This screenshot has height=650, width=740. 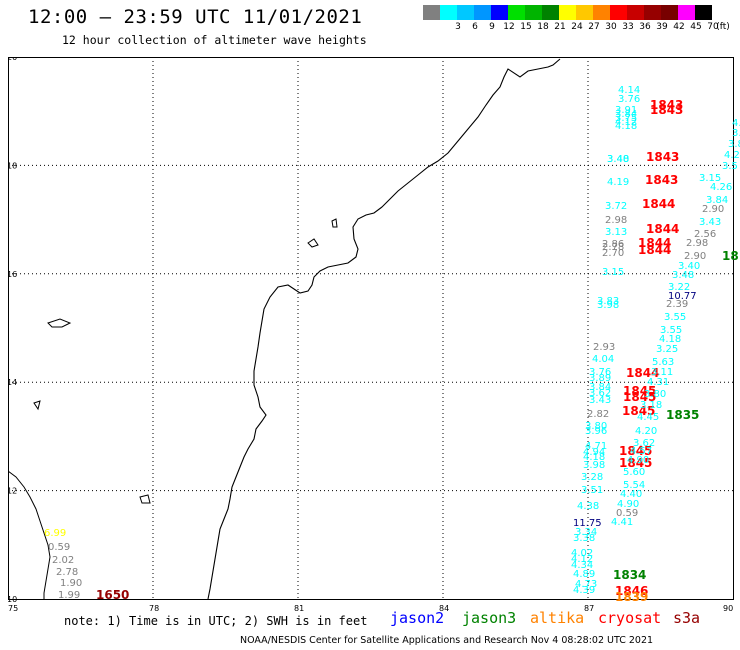 What do you see at coordinates (584, 574) in the screenshot?
I see `wave-height-label: 4.89` at bounding box center [584, 574].